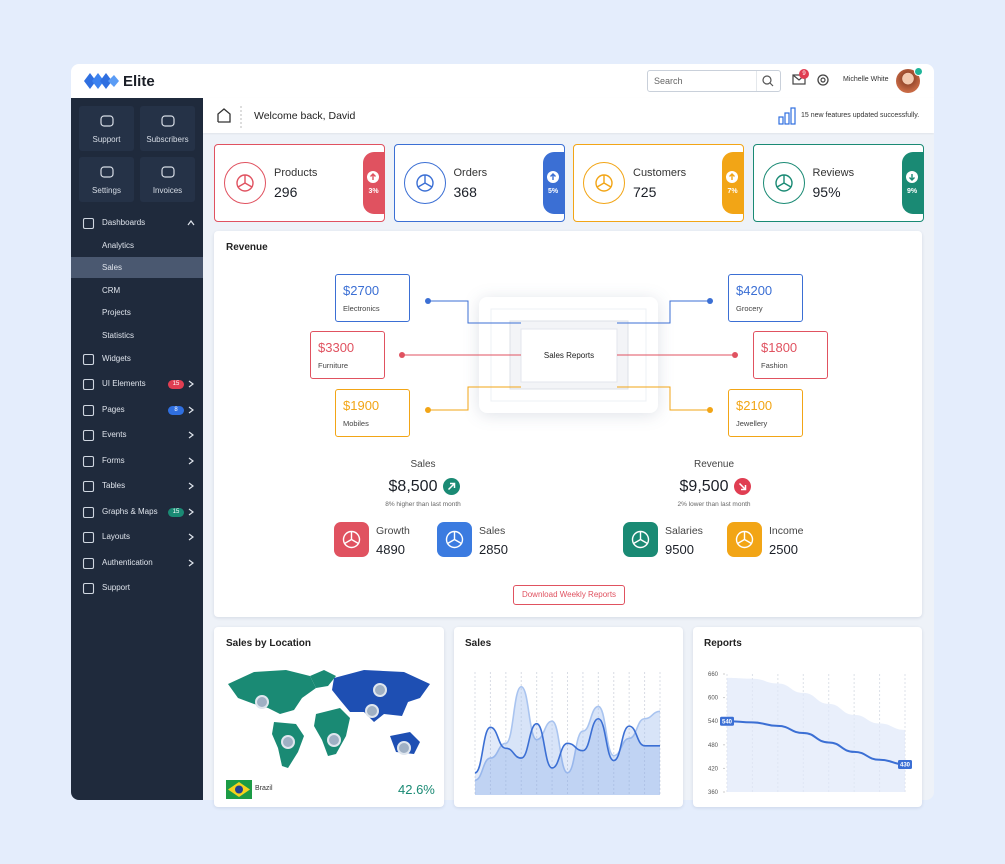  I want to click on menu-item: Forms, so click(113, 460).